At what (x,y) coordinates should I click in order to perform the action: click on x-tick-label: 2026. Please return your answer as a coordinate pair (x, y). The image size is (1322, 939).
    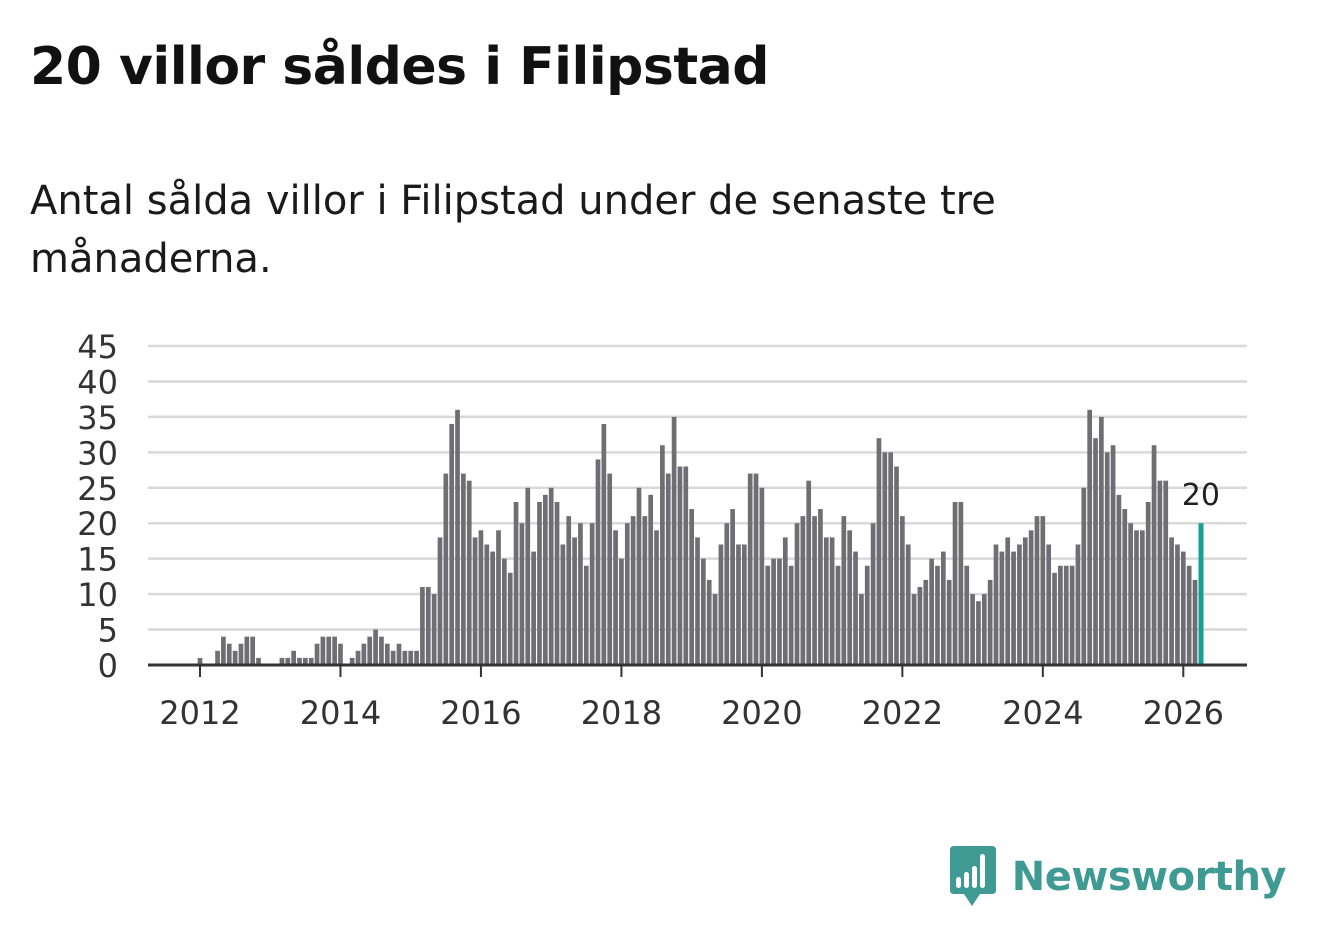
    Looking at the image, I should click on (1183, 713).